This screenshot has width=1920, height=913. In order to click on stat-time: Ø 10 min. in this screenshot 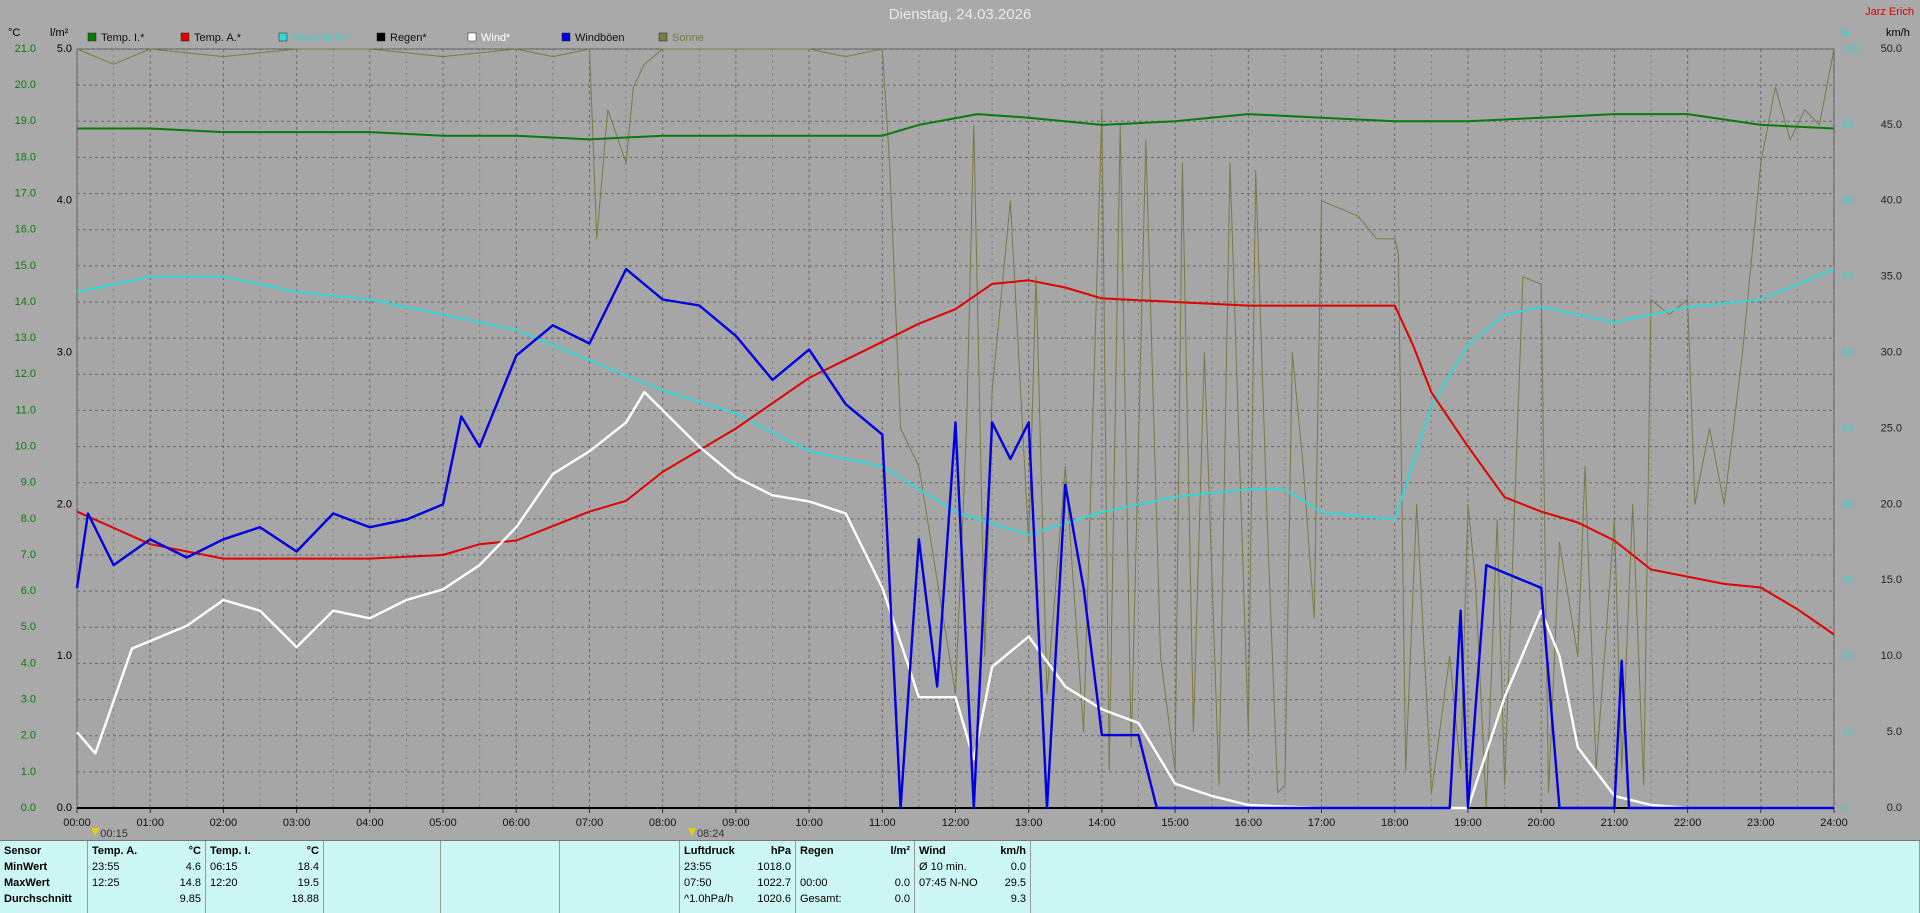, I will do `click(943, 867)`.